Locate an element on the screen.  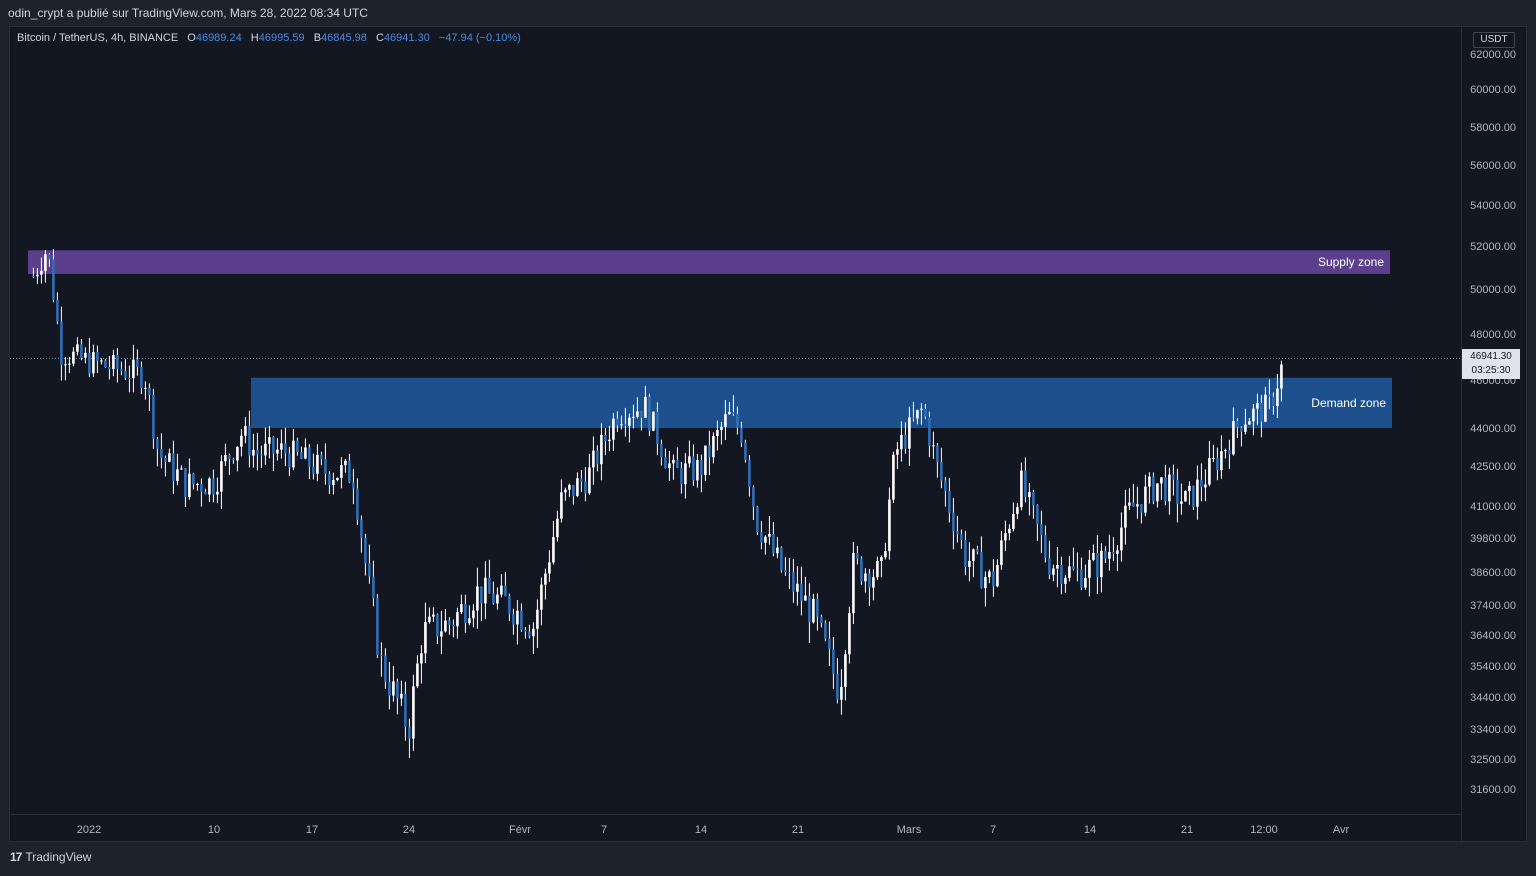
price-tick-label: 58000.00 is located at coordinates (1493, 128).